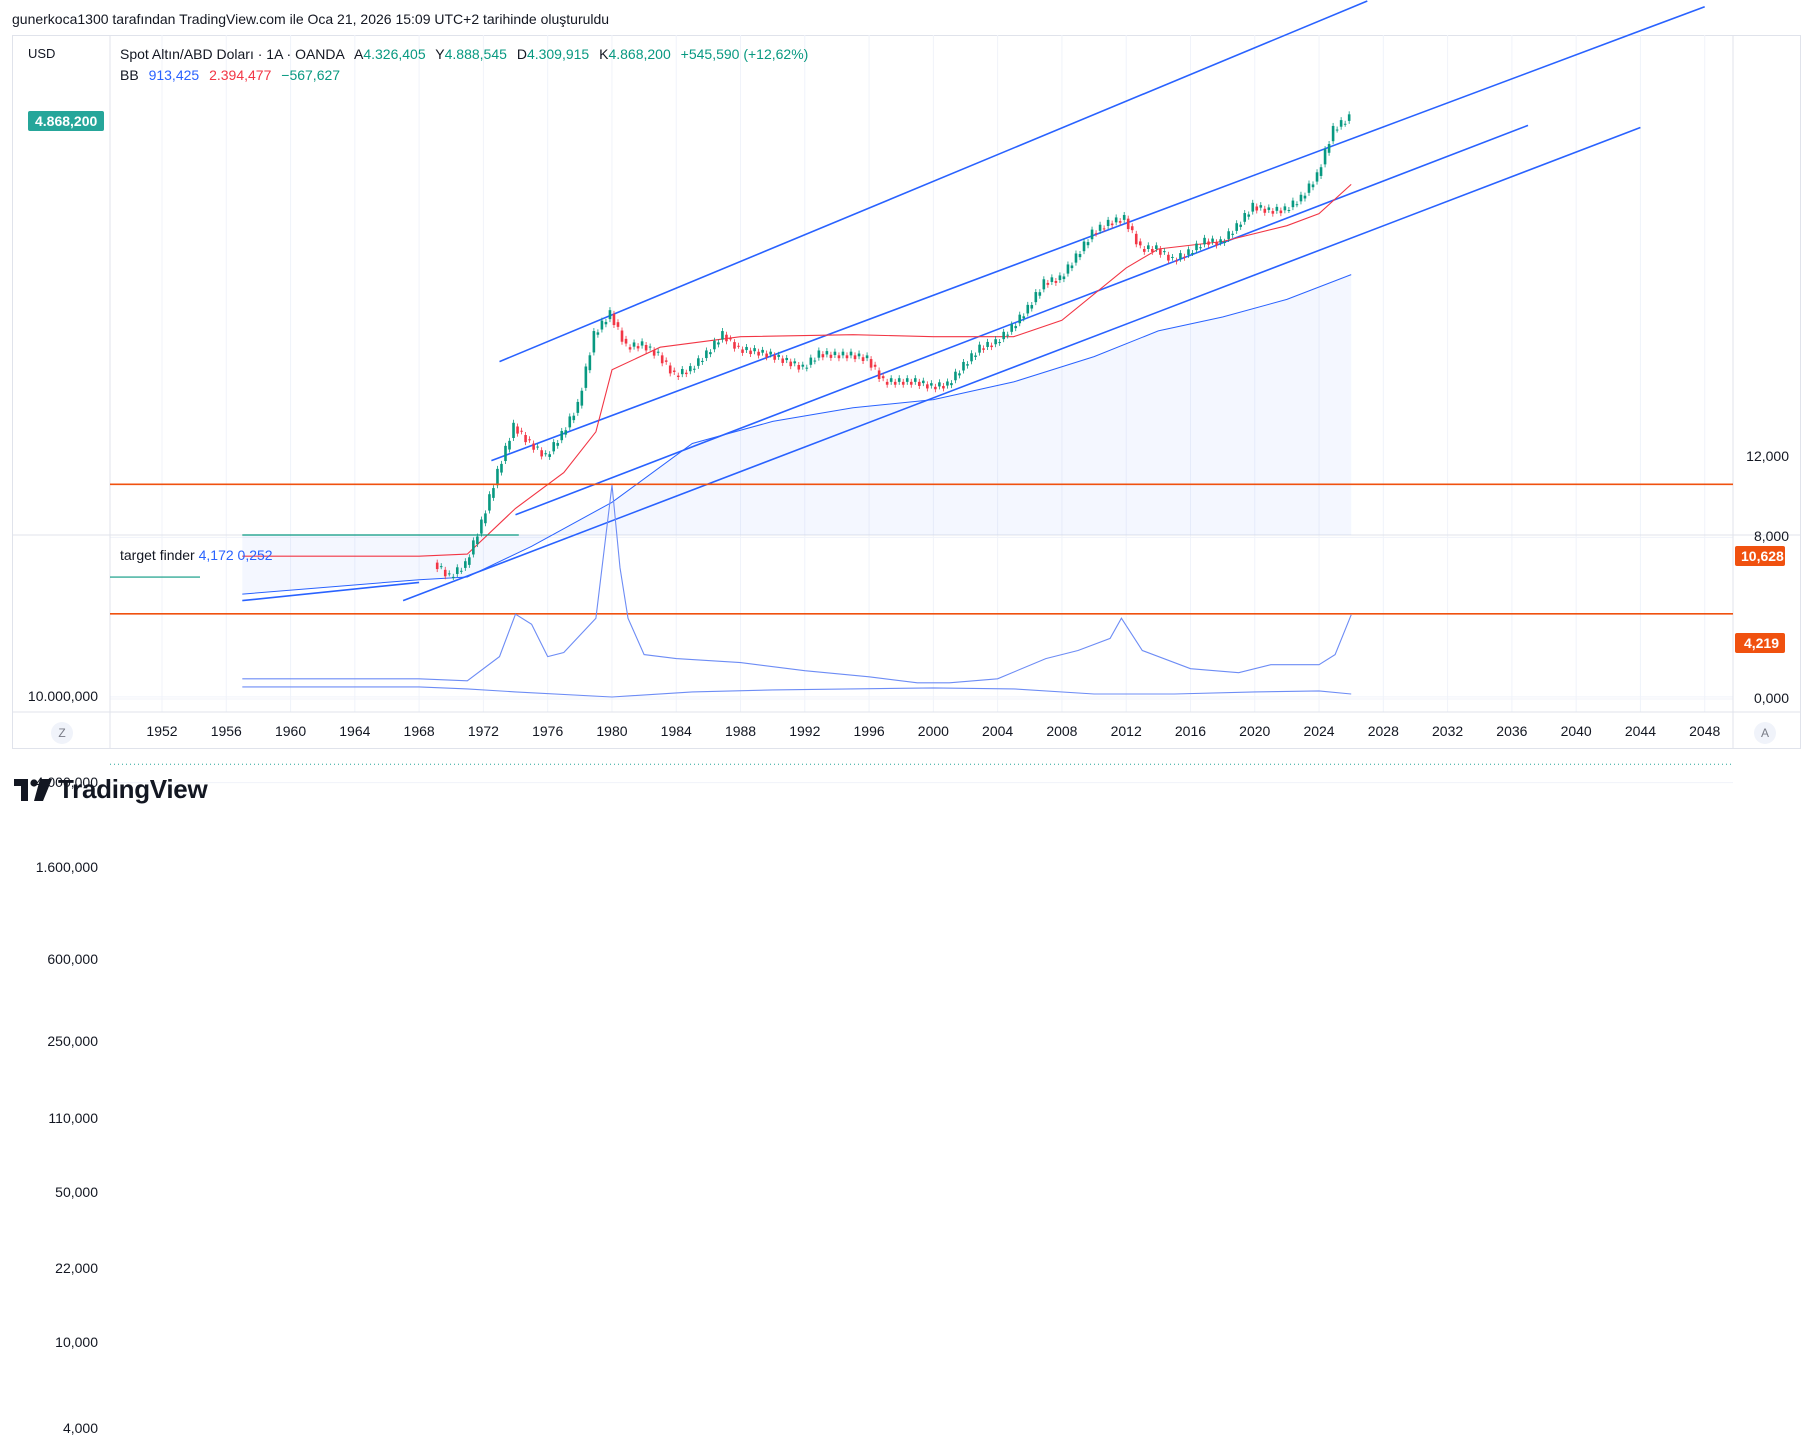 This screenshot has width=1813, height=1436. I want to click on bb-upper-value: 913,425, so click(174, 75).